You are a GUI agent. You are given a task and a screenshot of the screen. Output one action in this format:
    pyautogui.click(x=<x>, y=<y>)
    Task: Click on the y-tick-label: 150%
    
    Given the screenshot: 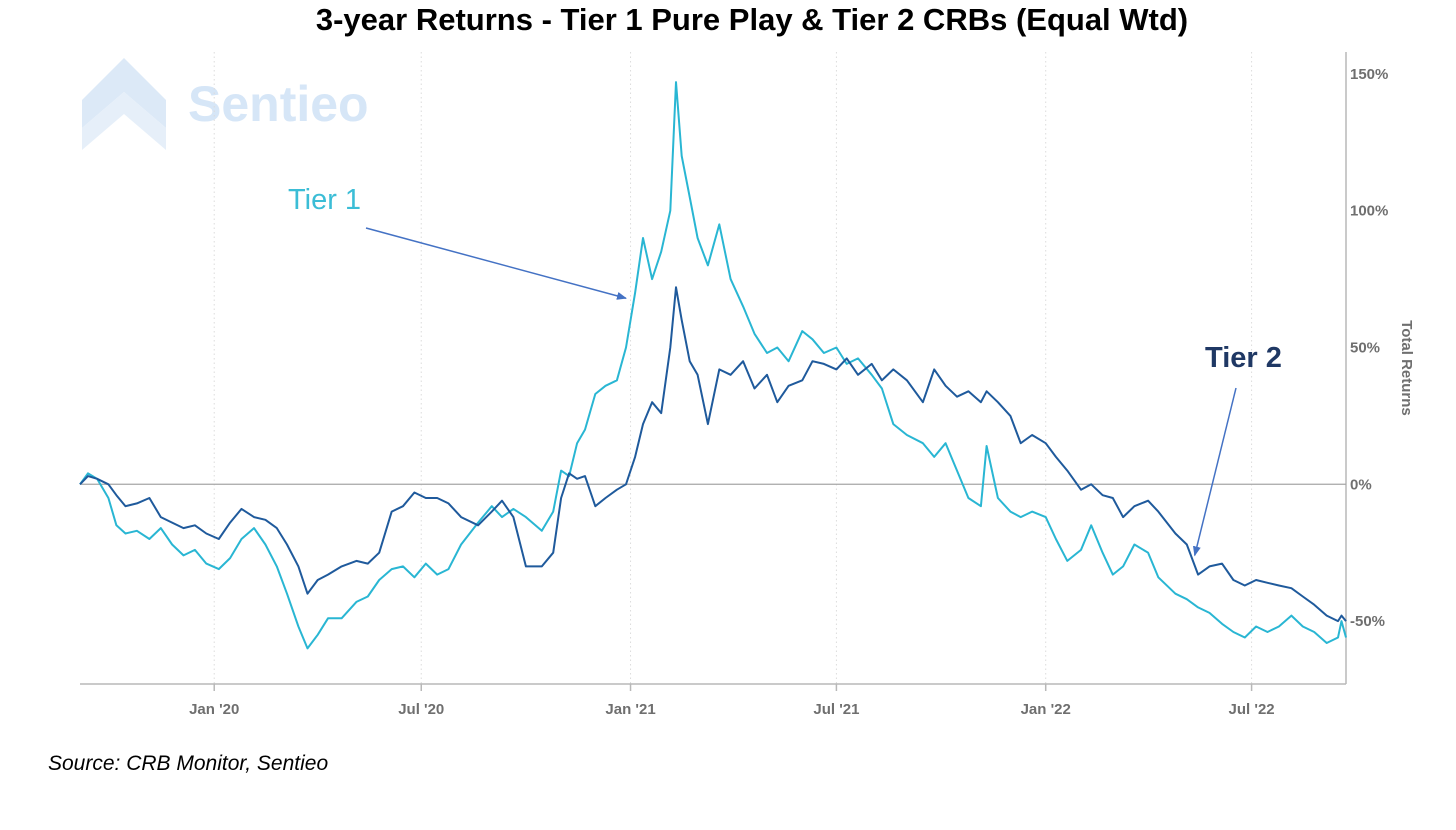 What is the action you would take?
    pyautogui.click(x=1369, y=74)
    